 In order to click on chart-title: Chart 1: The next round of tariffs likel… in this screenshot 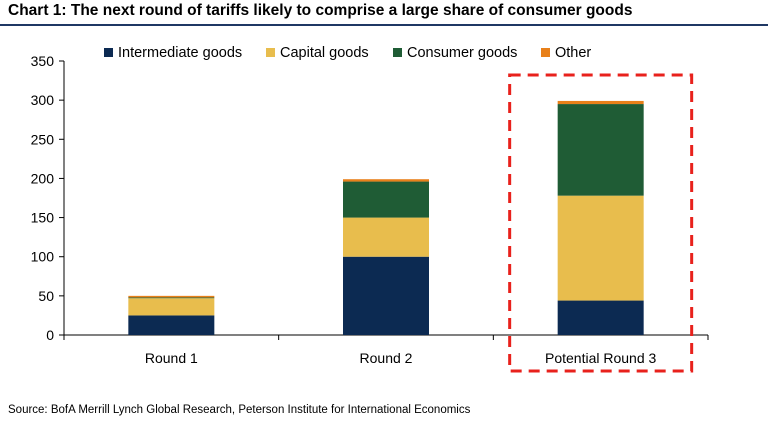, I will do `click(320, 10)`.